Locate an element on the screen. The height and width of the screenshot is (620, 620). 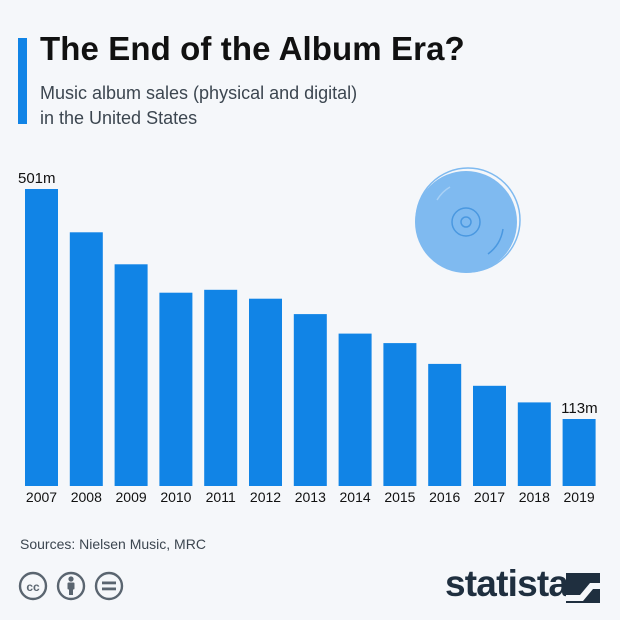
statista-brand: statista is located at coordinates (507, 583).